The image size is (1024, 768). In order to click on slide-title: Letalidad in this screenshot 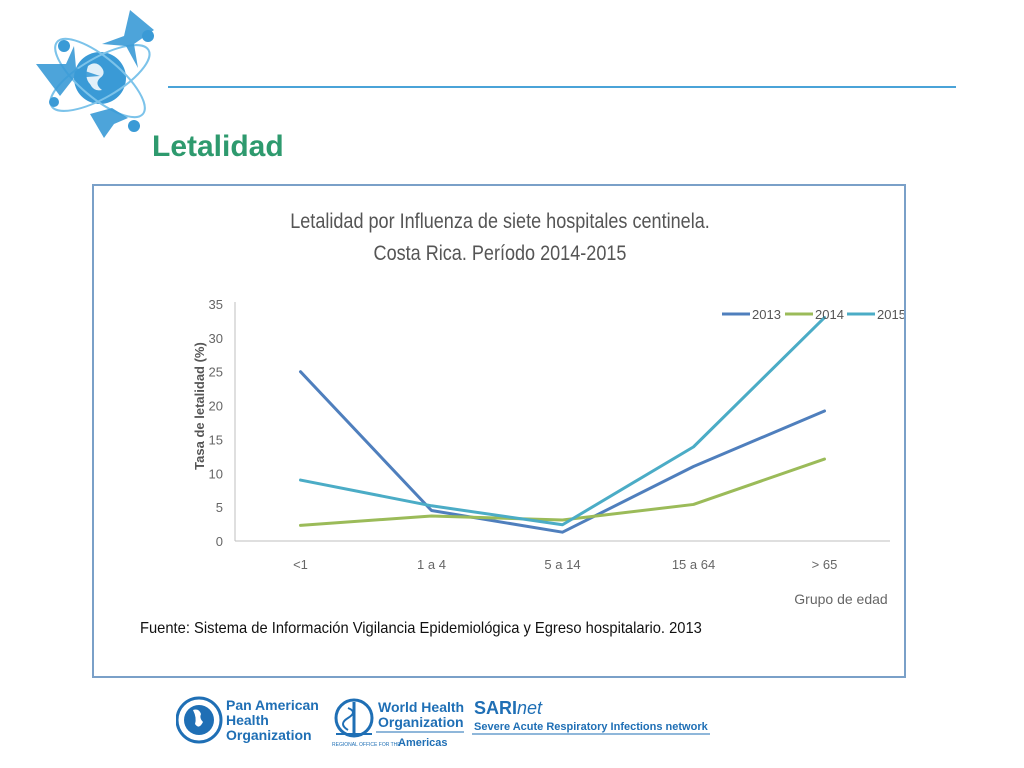, I will do `click(218, 146)`.